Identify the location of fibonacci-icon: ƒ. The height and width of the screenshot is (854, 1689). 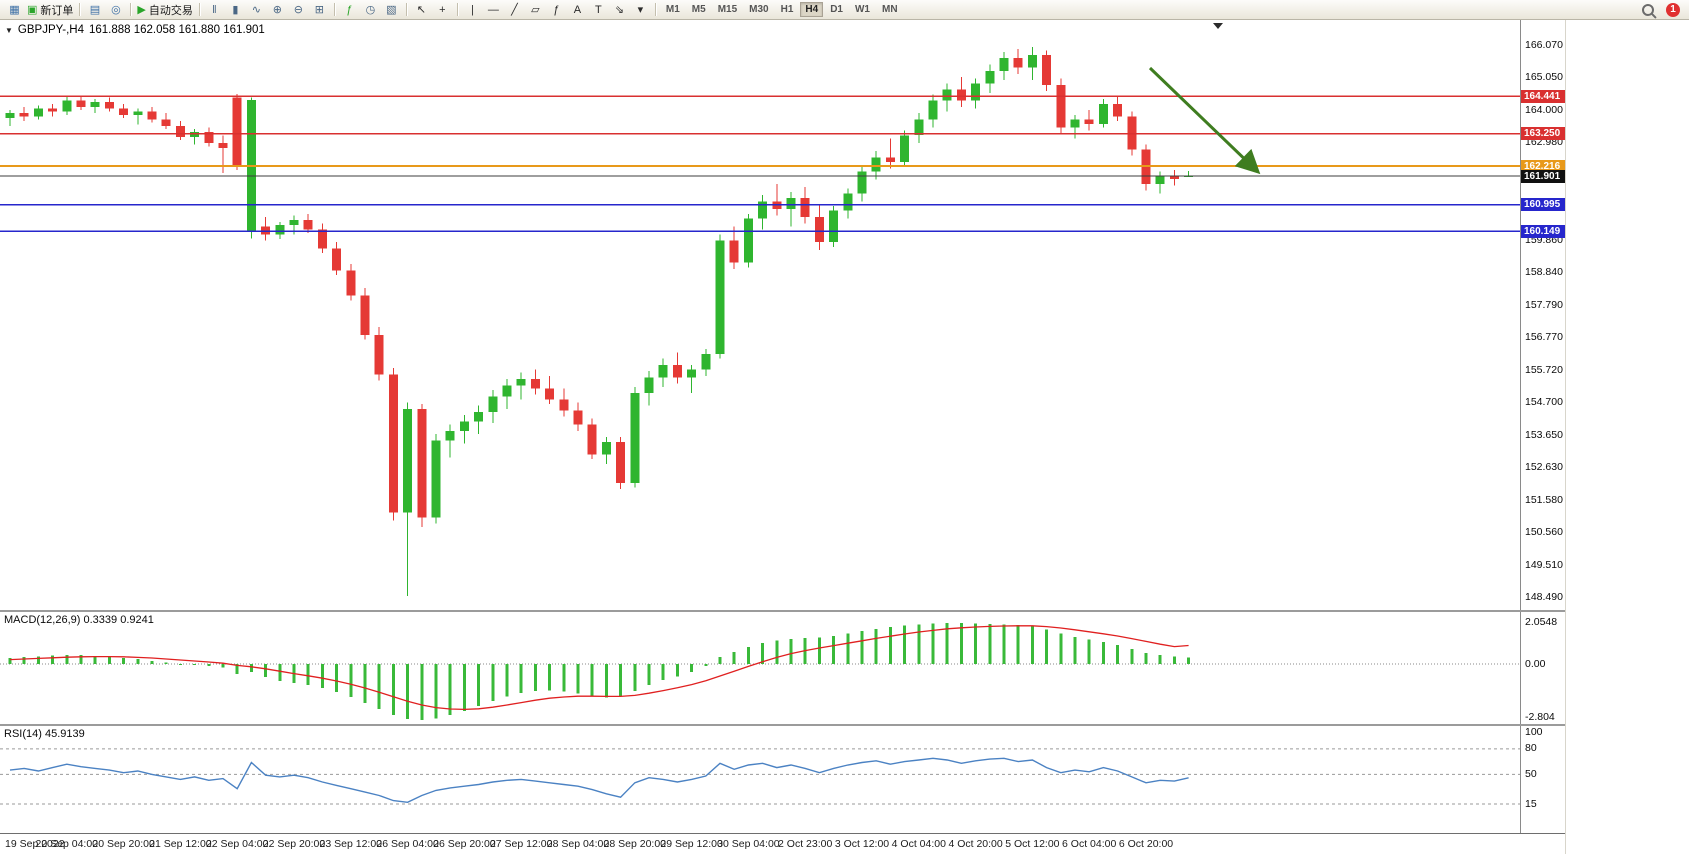
(556, 10).